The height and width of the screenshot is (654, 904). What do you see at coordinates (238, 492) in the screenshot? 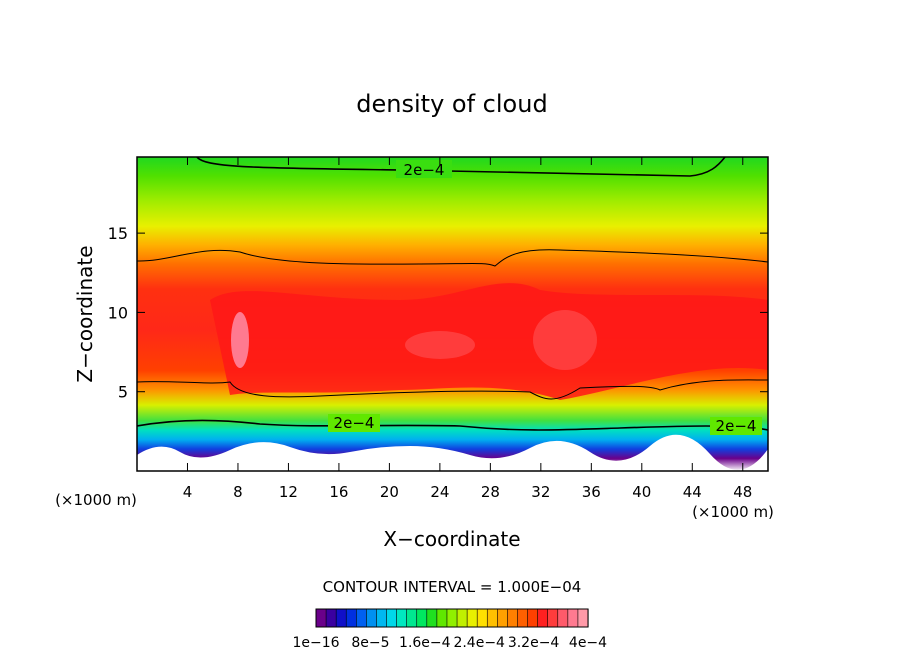
I see `x-tick-label: 8` at bounding box center [238, 492].